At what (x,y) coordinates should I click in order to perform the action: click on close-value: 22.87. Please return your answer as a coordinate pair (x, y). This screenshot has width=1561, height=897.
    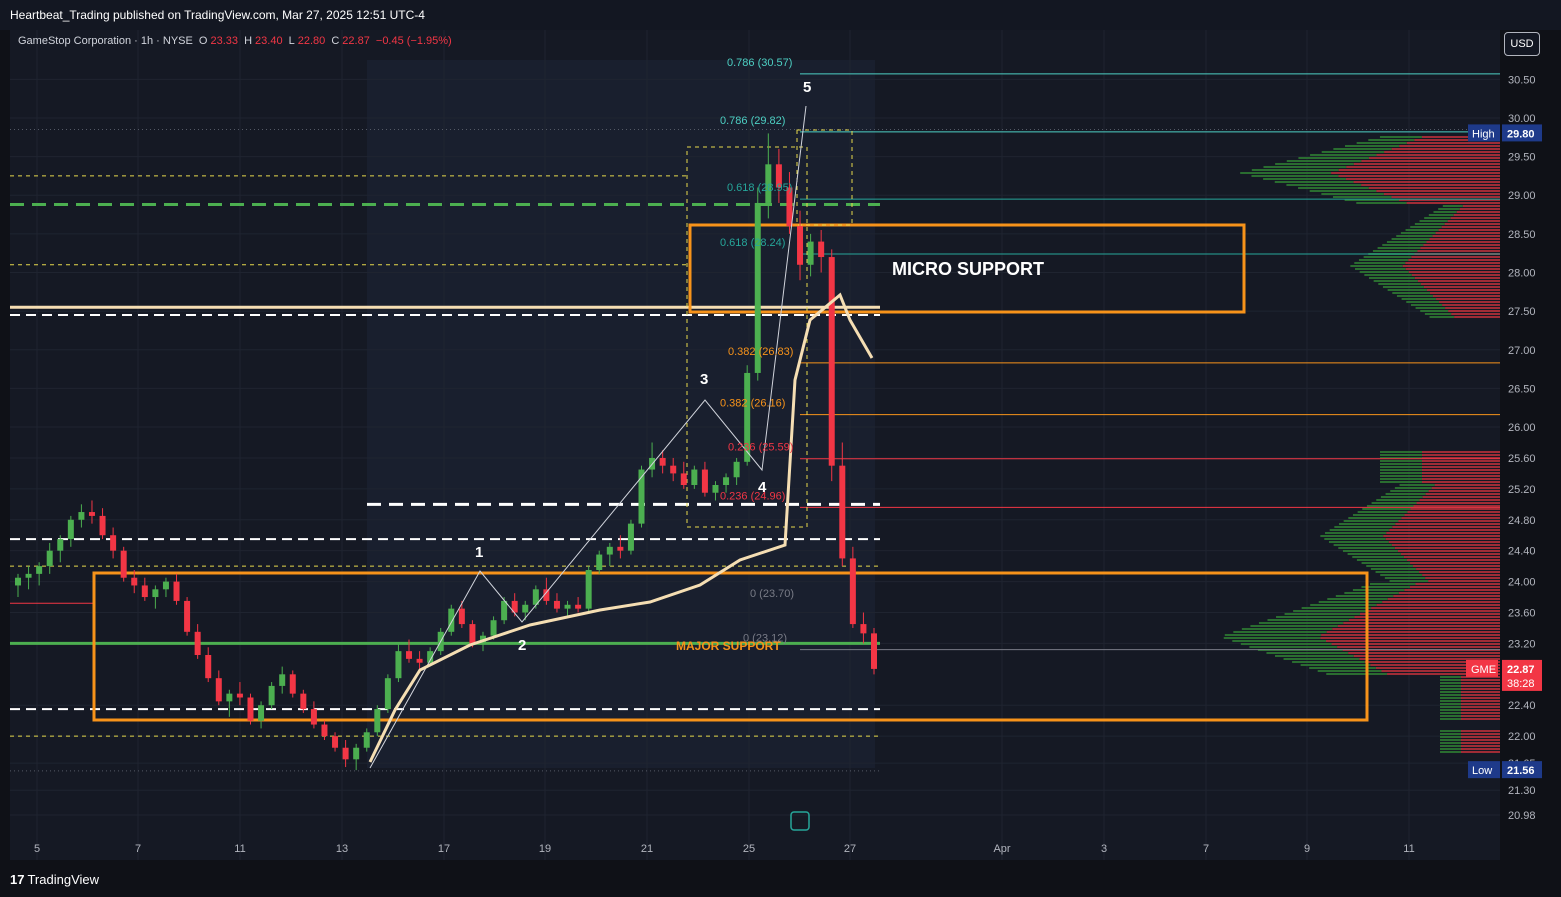
    Looking at the image, I should click on (356, 41).